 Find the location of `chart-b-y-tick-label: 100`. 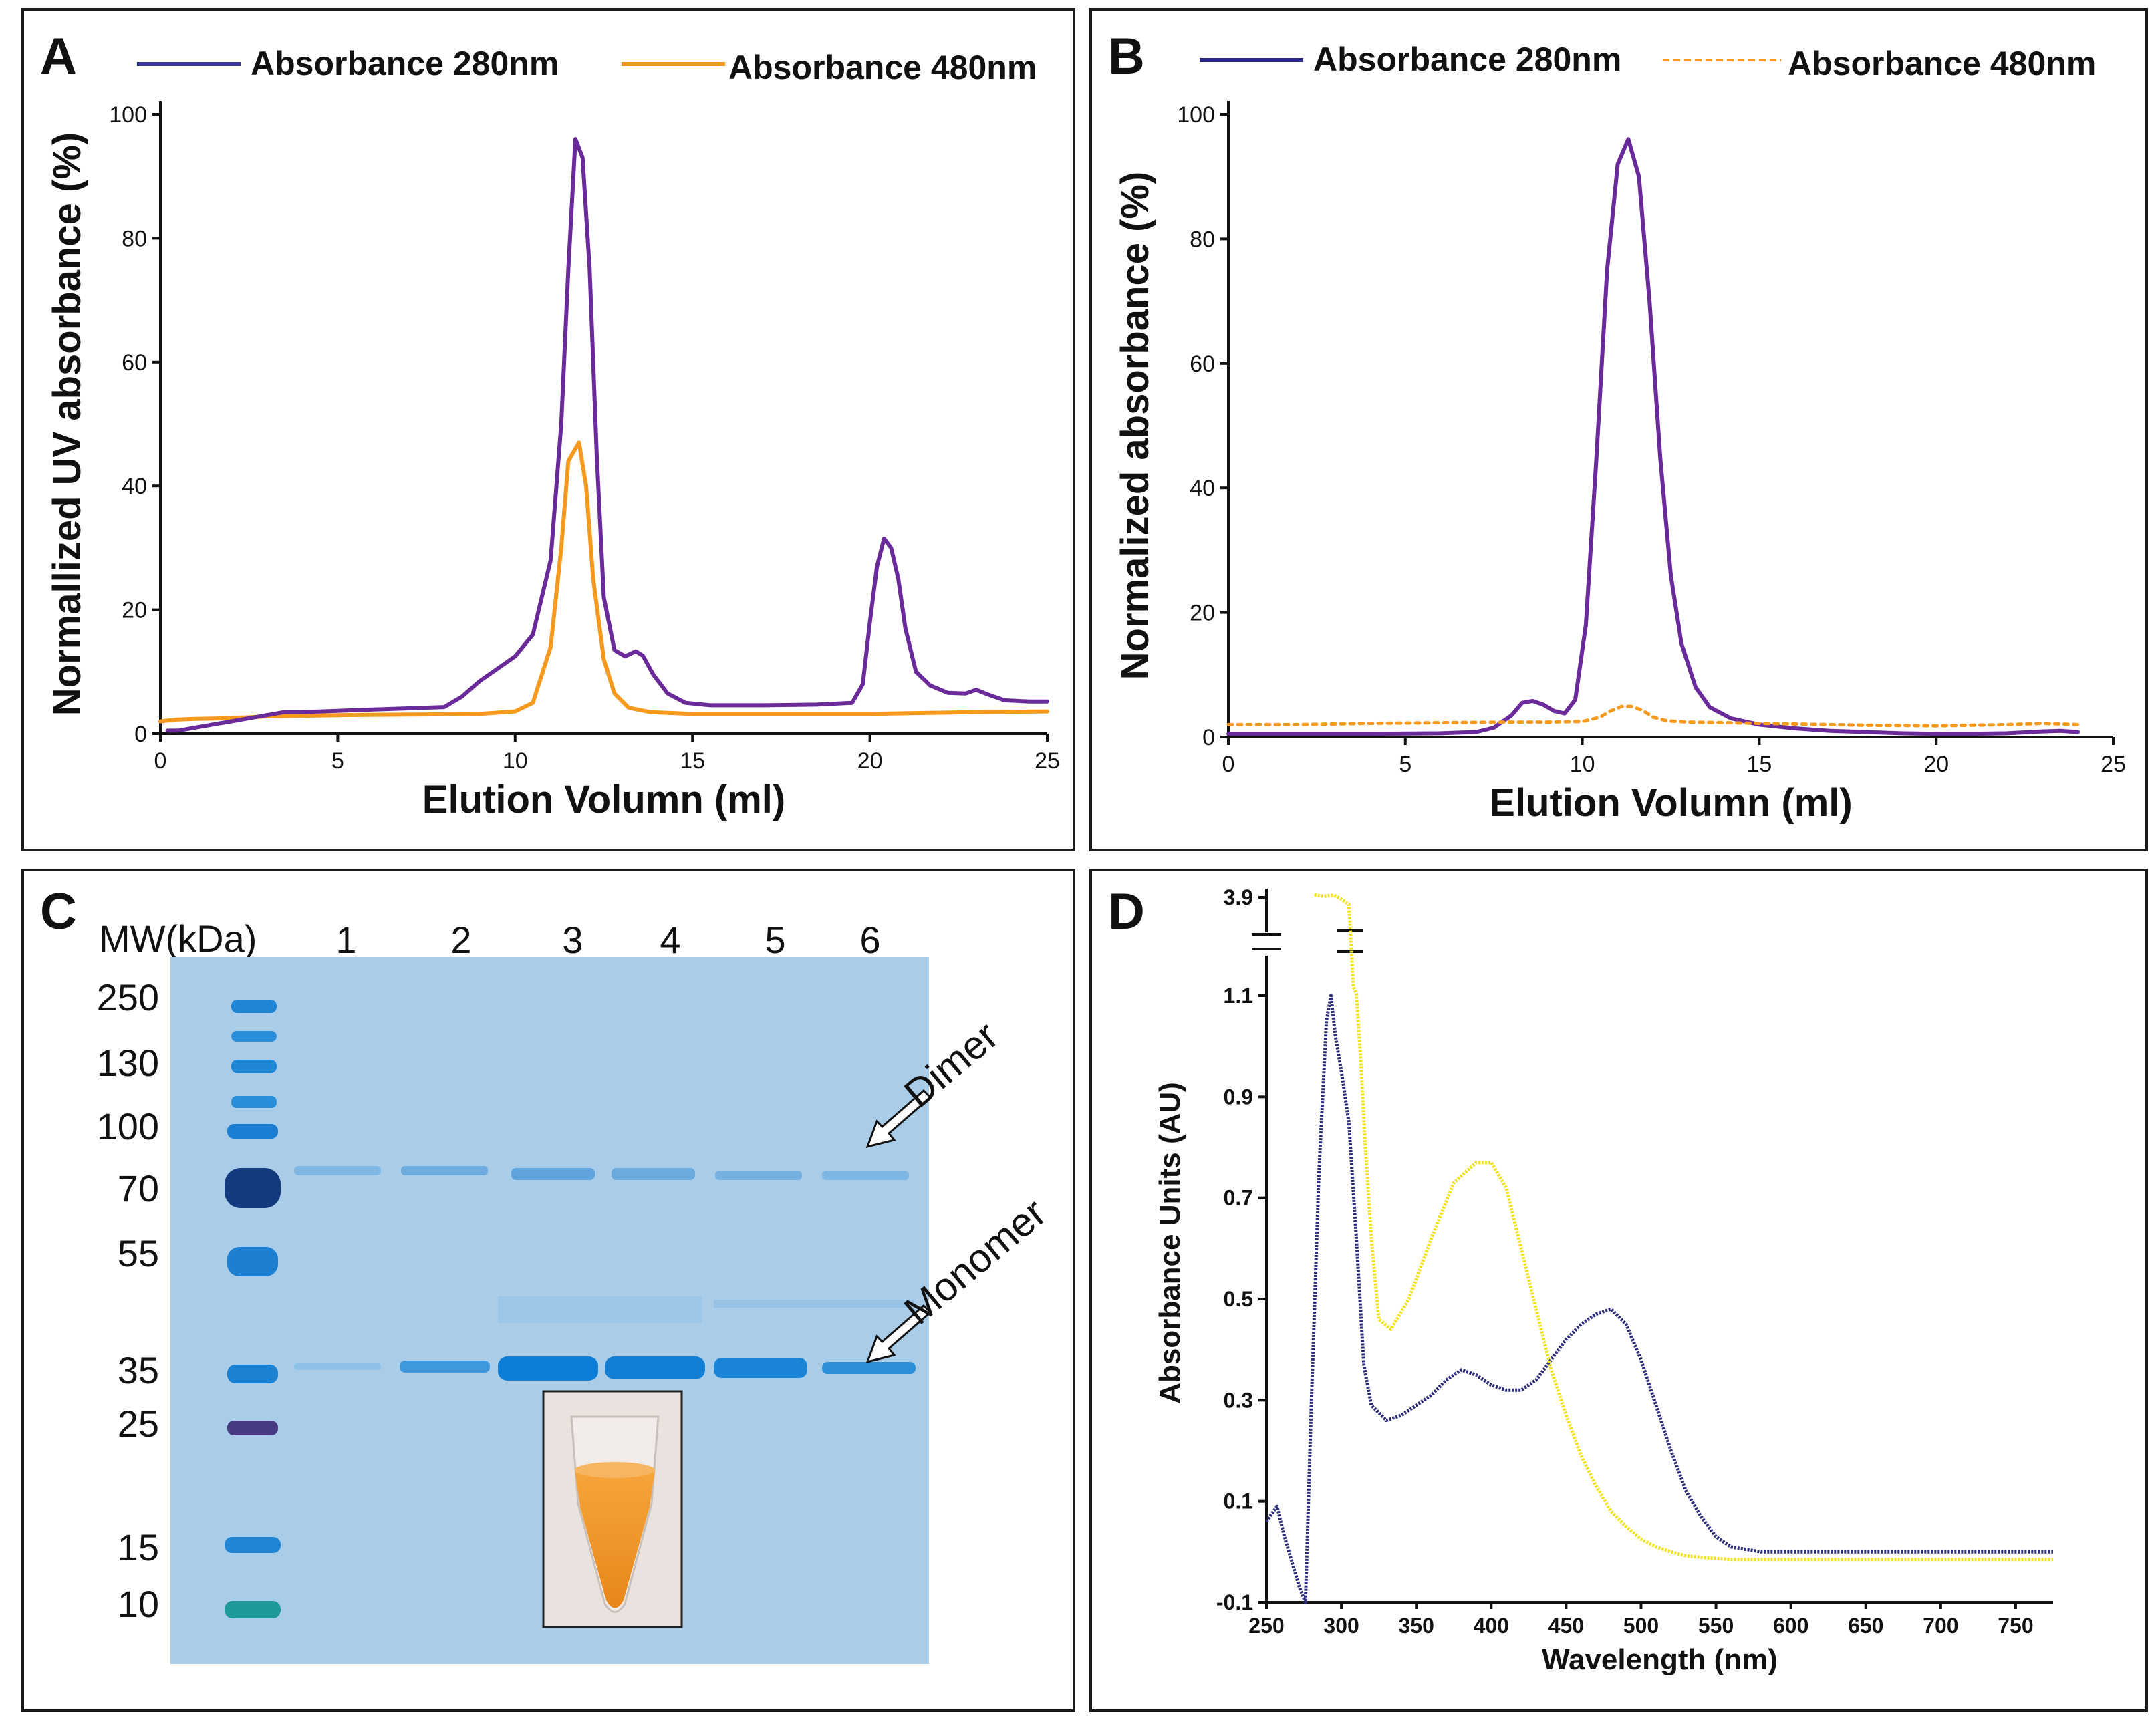

chart-b-y-tick-label: 100 is located at coordinates (1196, 115).